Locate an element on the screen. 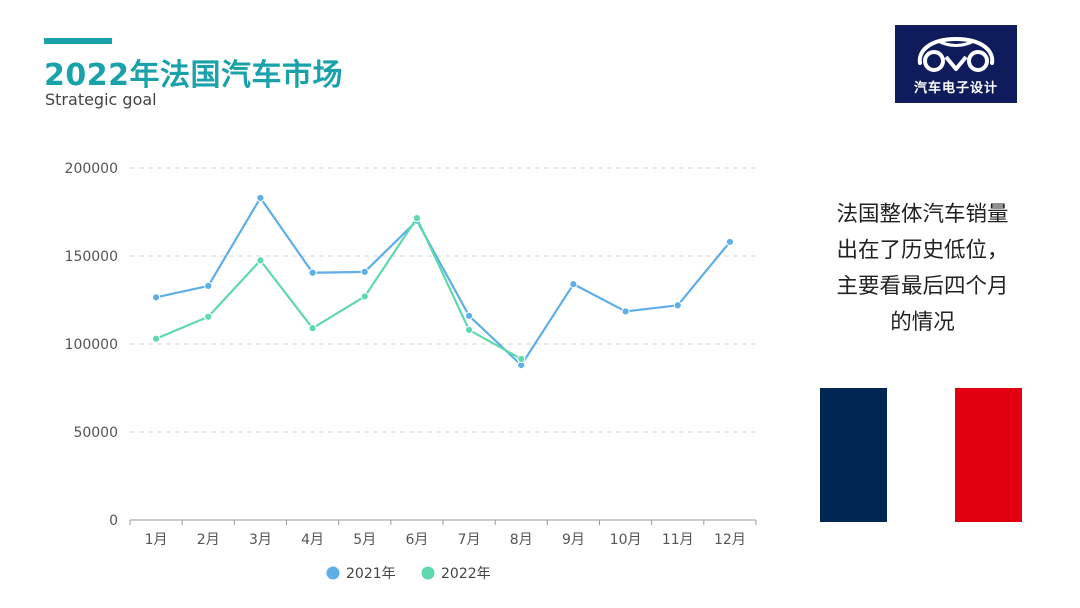  summary-line: 出在了历史低位， is located at coordinates (922, 250).